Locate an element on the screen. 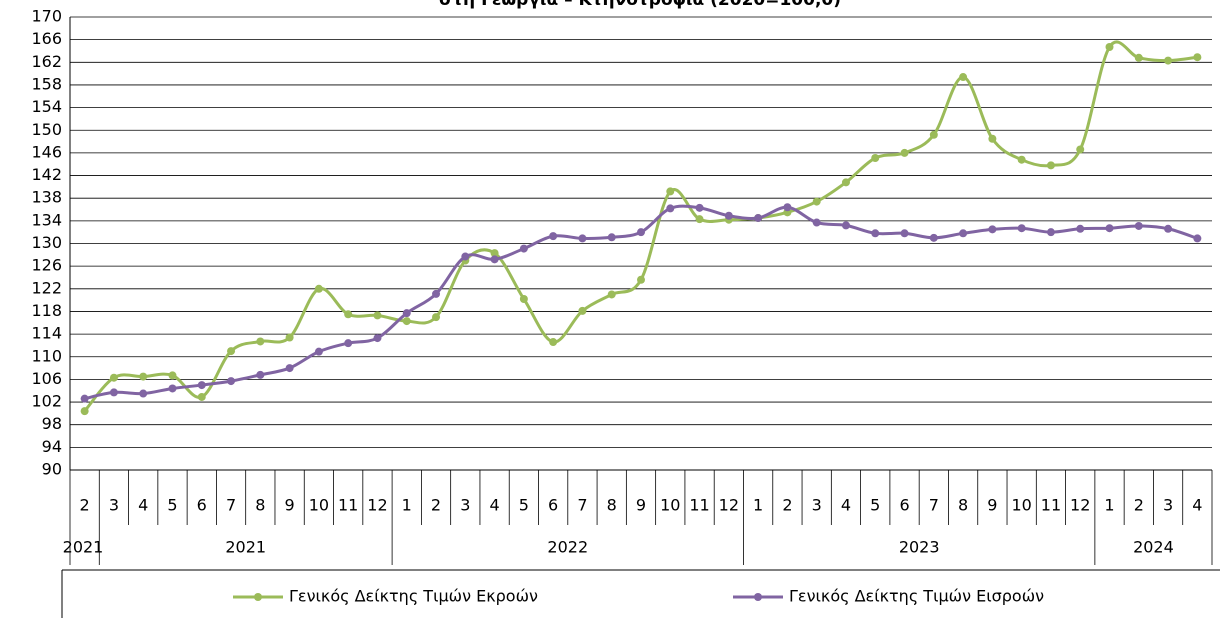 The image size is (1220, 618). y-tick-label: 90 is located at coordinates (52, 469).